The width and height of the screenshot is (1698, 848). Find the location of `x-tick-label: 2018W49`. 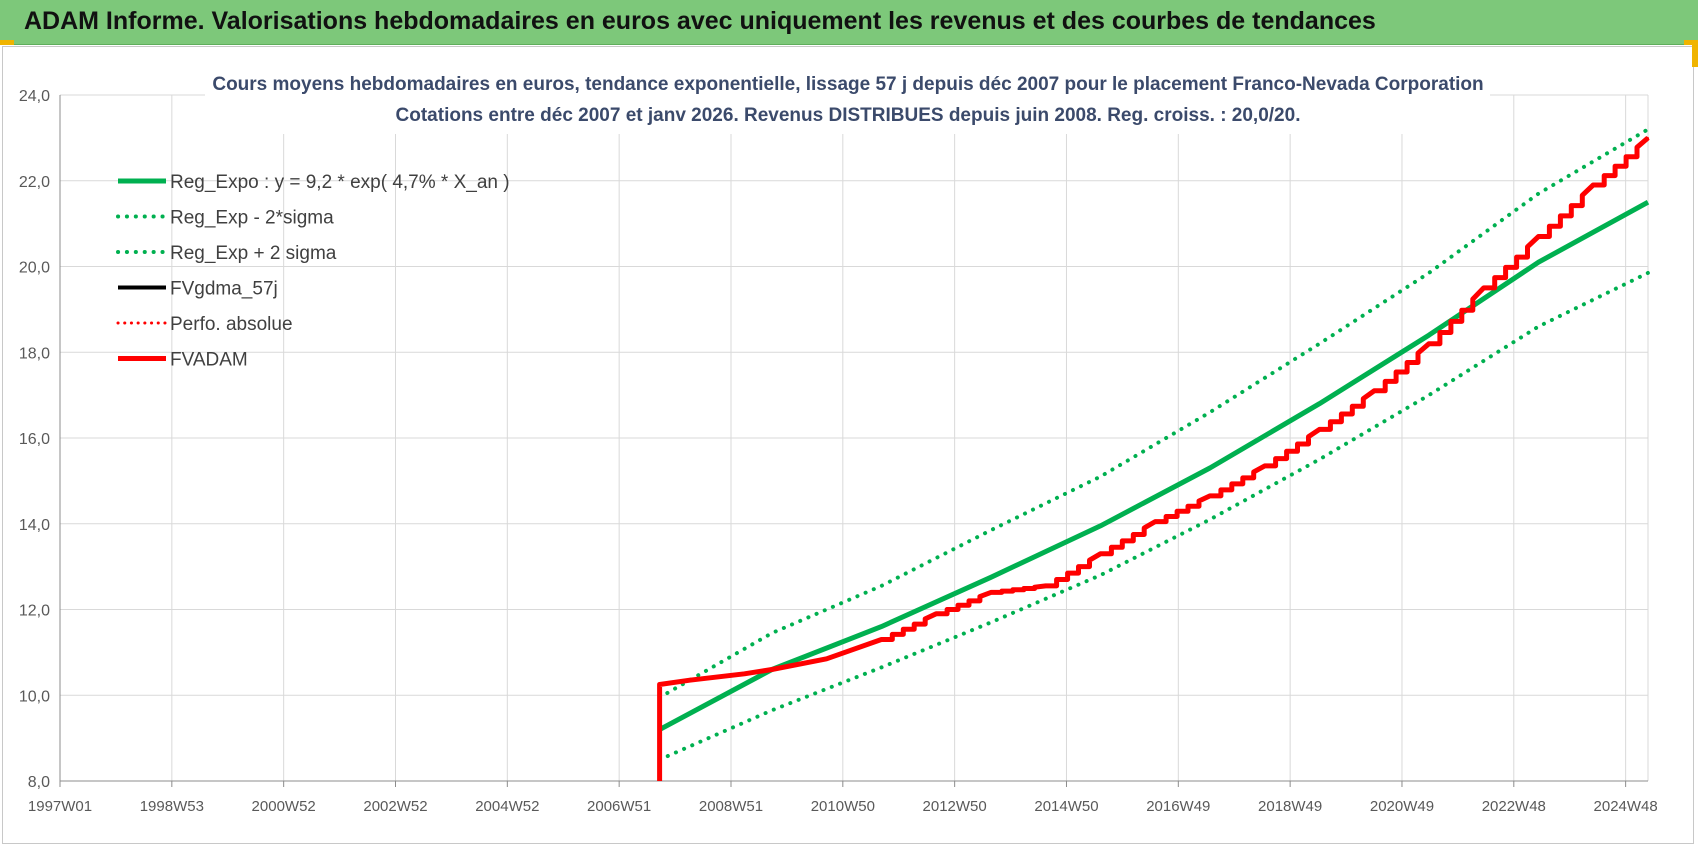

x-tick-label: 2018W49 is located at coordinates (1290, 806).